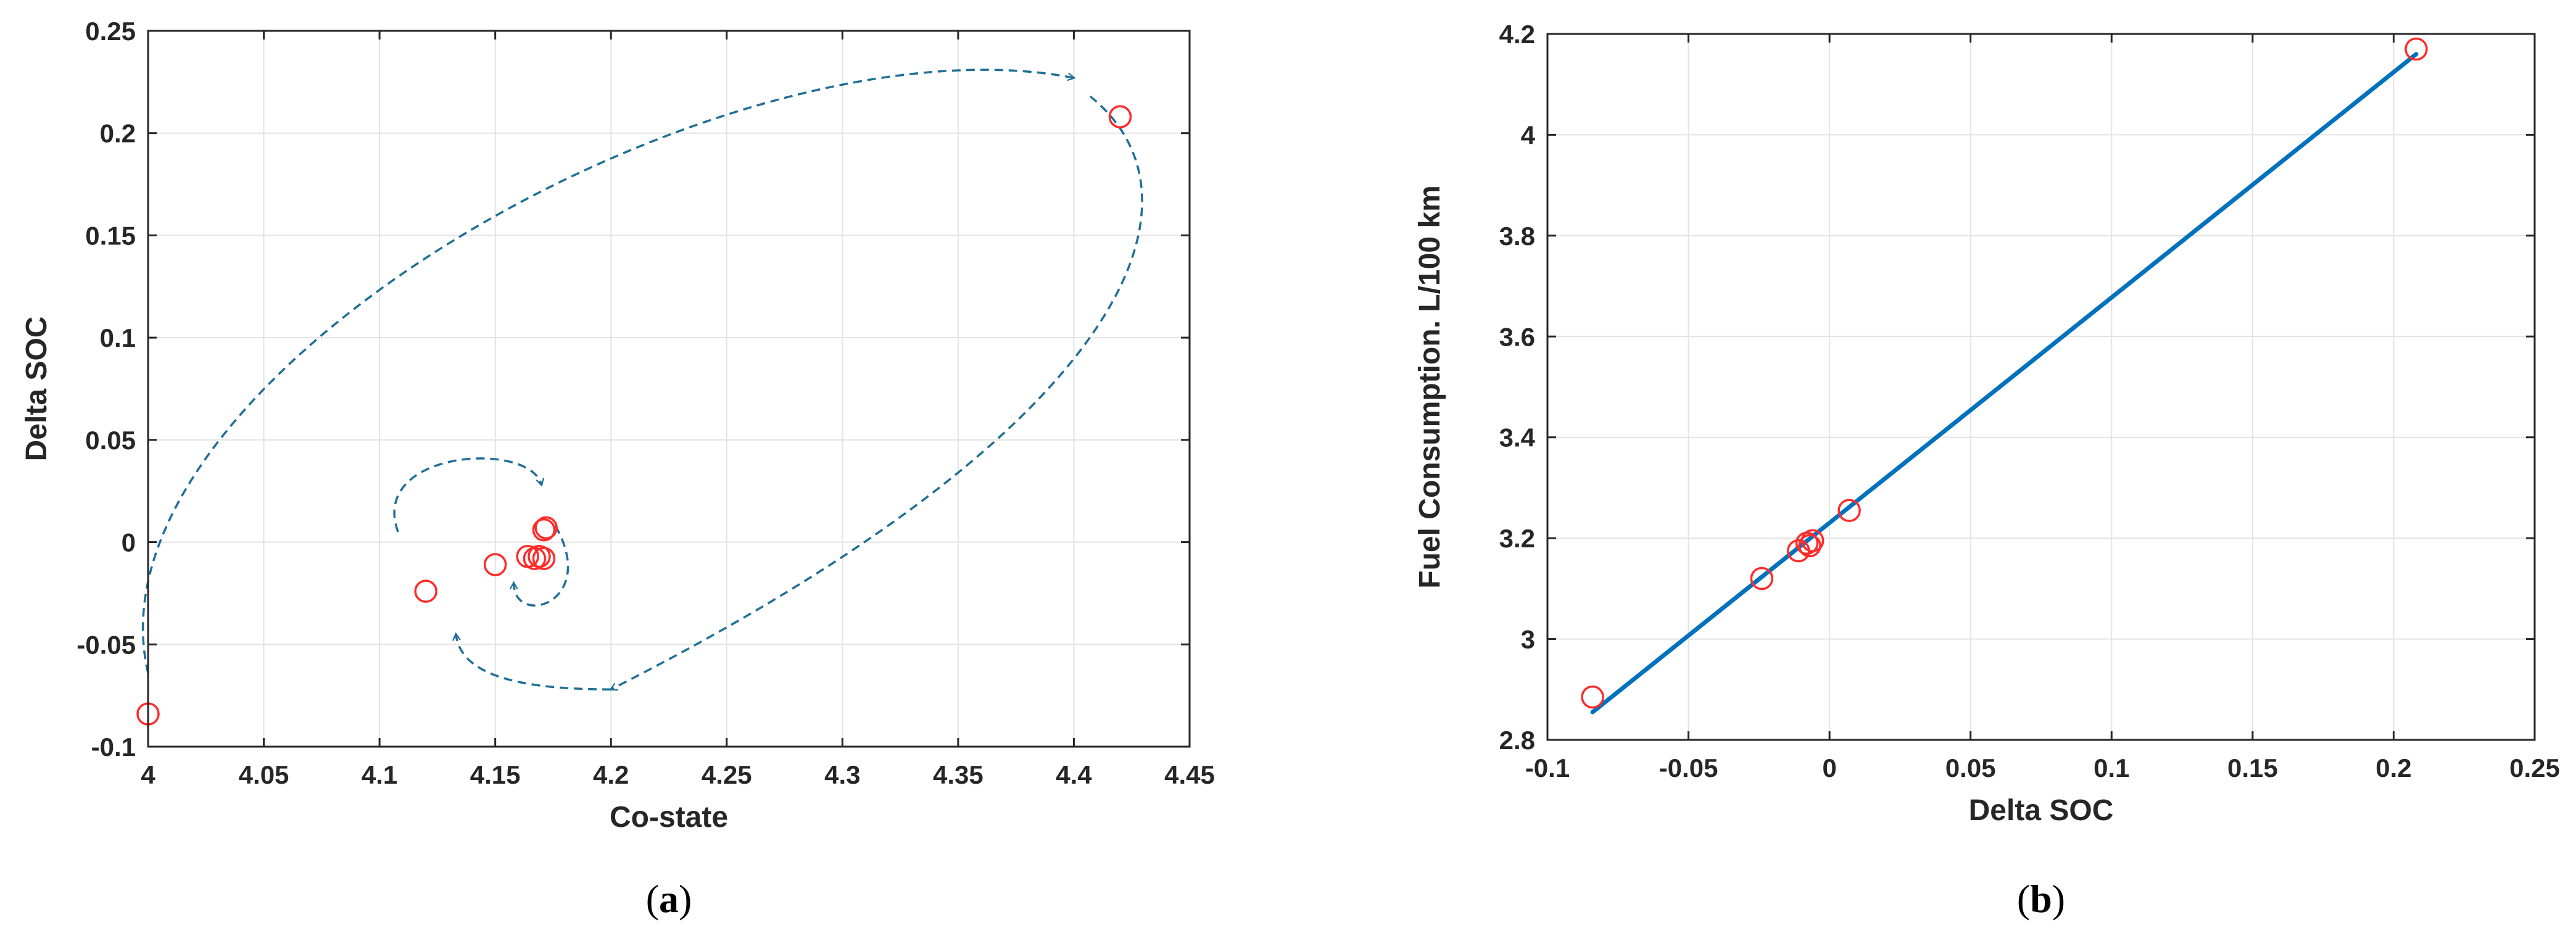 This screenshot has height=925, width=2576. What do you see at coordinates (1074, 775) in the screenshot?
I see `x-tick-label: 4.4` at bounding box center [1074, 775].